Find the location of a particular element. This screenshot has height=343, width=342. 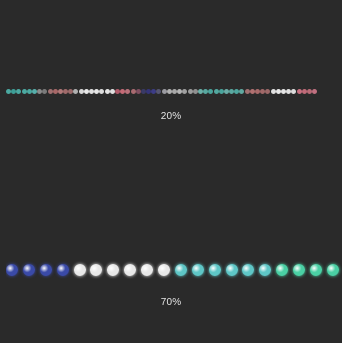

zoom-level-label-small: 20% is located at coordinates (171, 116).